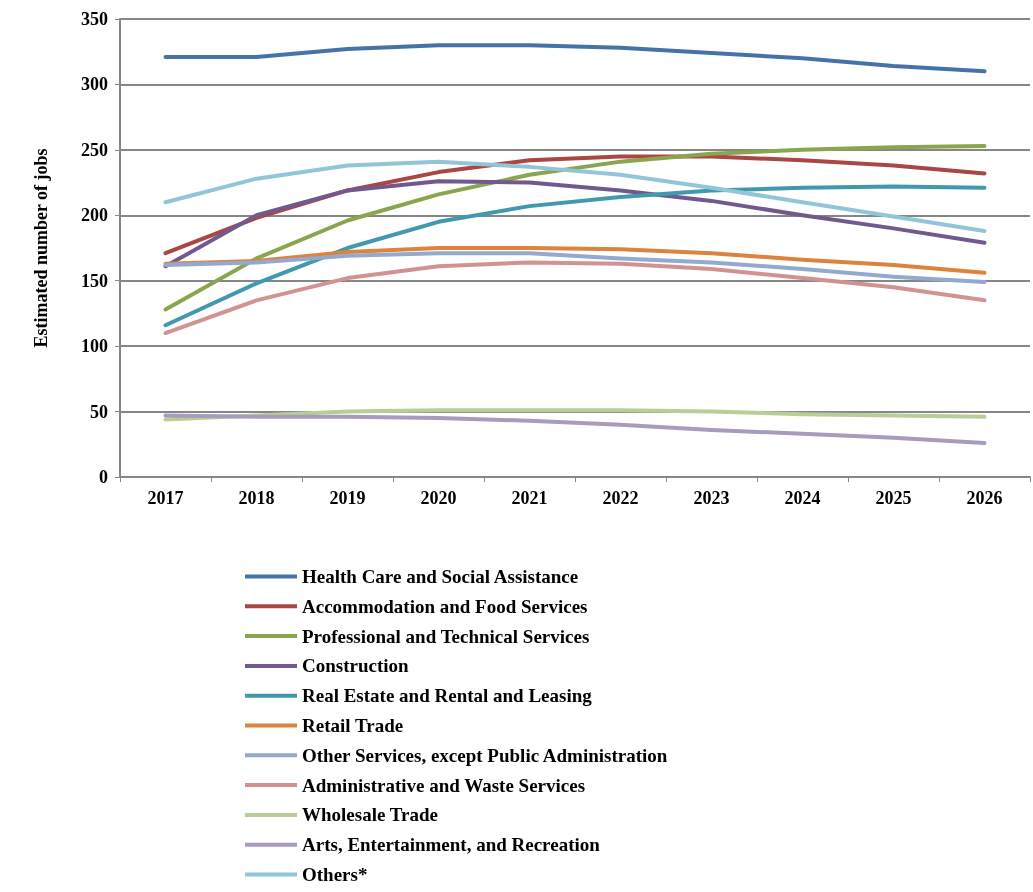  I want to click on x-tick-label: 2021, so click(529, 498).